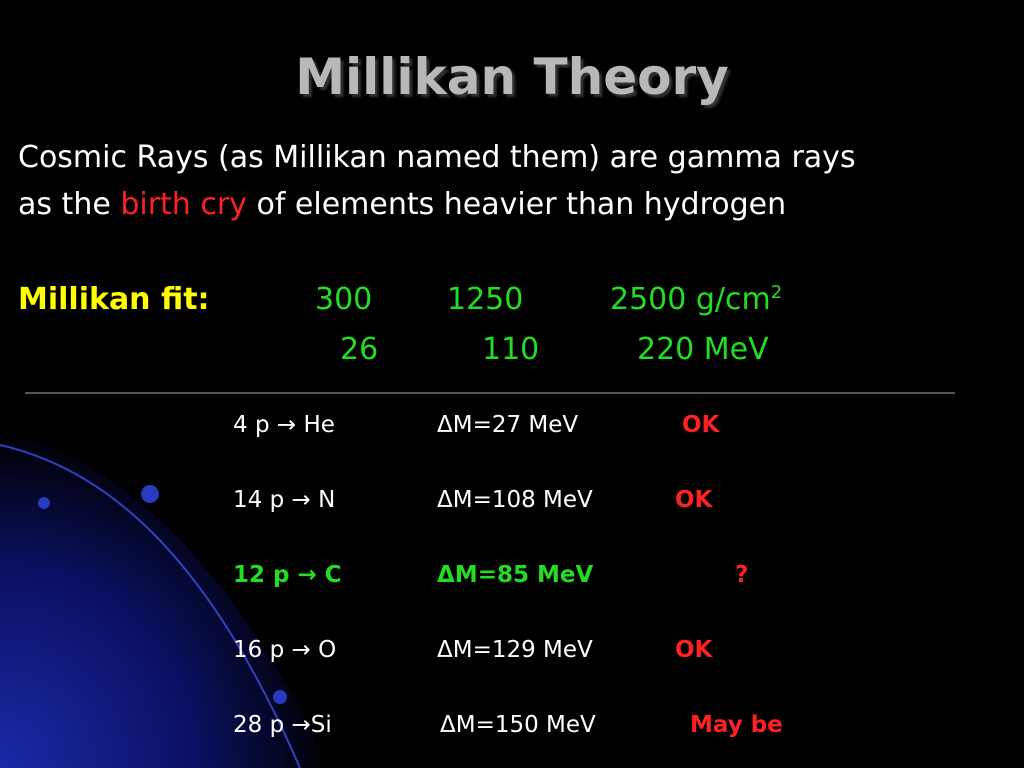  What do you see at coordinates (344, 299) in the screenshot?
I see `fit-value: 300` at bounding box center [344, 299].